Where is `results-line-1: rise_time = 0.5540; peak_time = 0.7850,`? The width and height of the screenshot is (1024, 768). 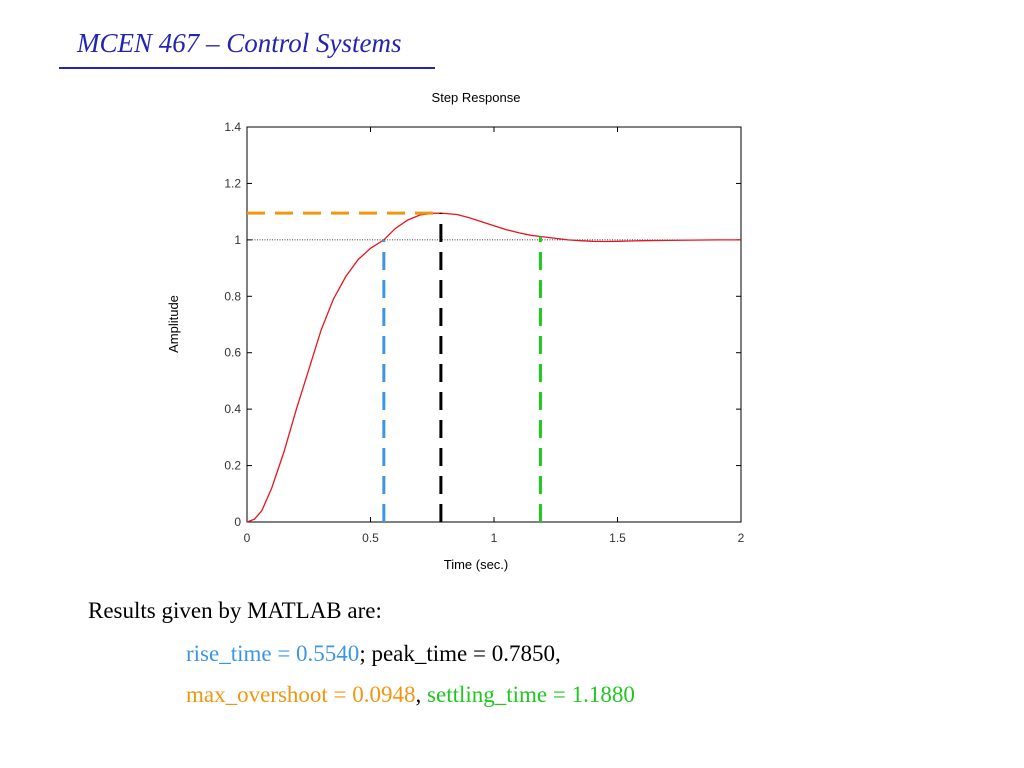 results-line-1: rise_time = 0.5540; peak_time = 0.7850, is located at coordinates (373, 654).